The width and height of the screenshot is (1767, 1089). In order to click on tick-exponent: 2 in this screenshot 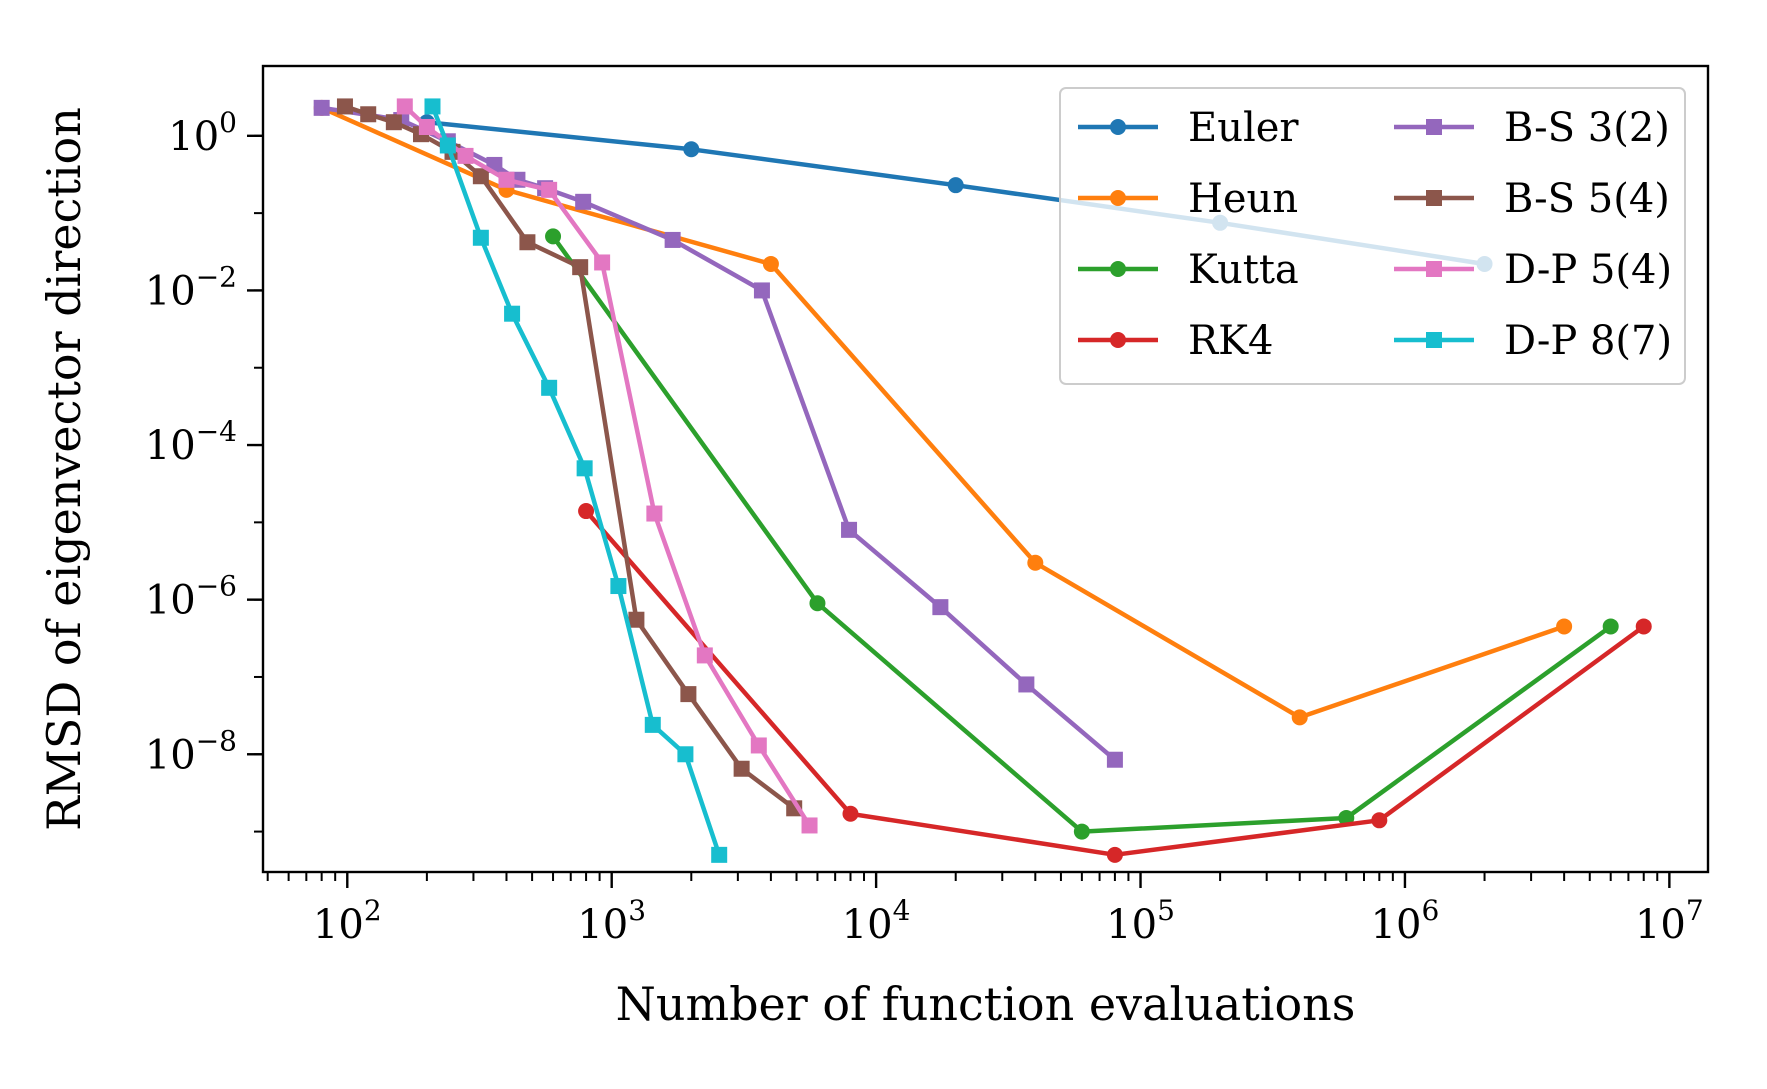, I will do `click(373, 910)`.